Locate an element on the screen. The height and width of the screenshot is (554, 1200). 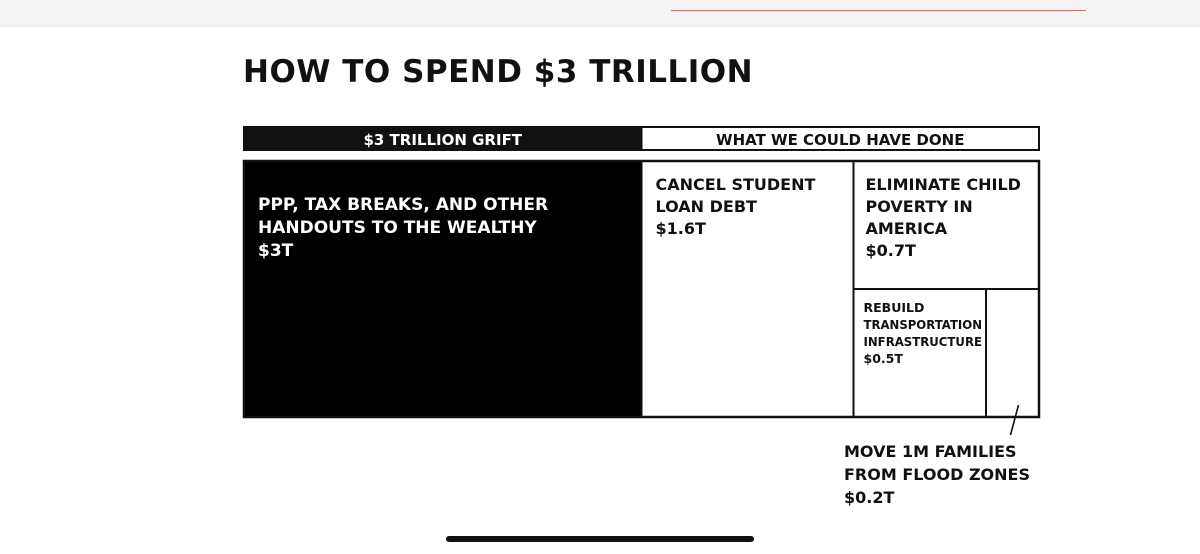
block-student-debt-line-1: LOAN DEBT is located at coordinates (707, 206).